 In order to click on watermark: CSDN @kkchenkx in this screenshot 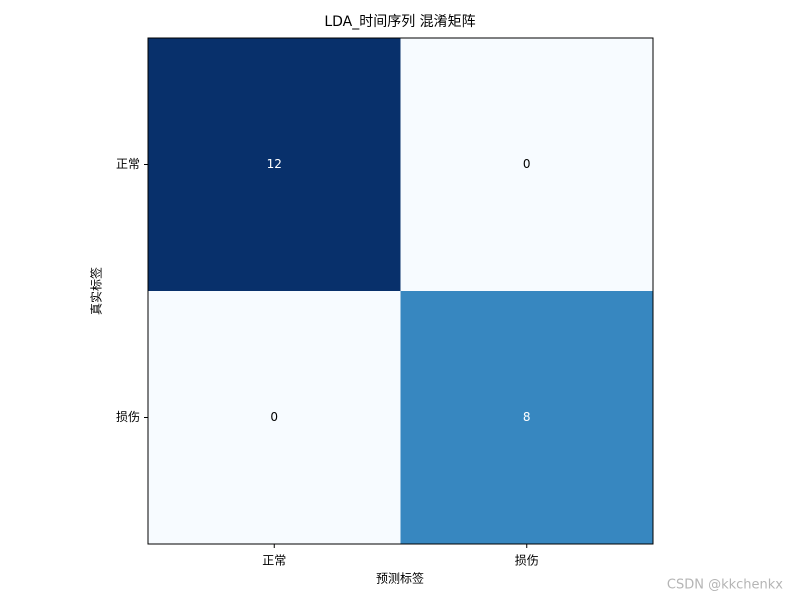, I will do `click(725, 585)`.